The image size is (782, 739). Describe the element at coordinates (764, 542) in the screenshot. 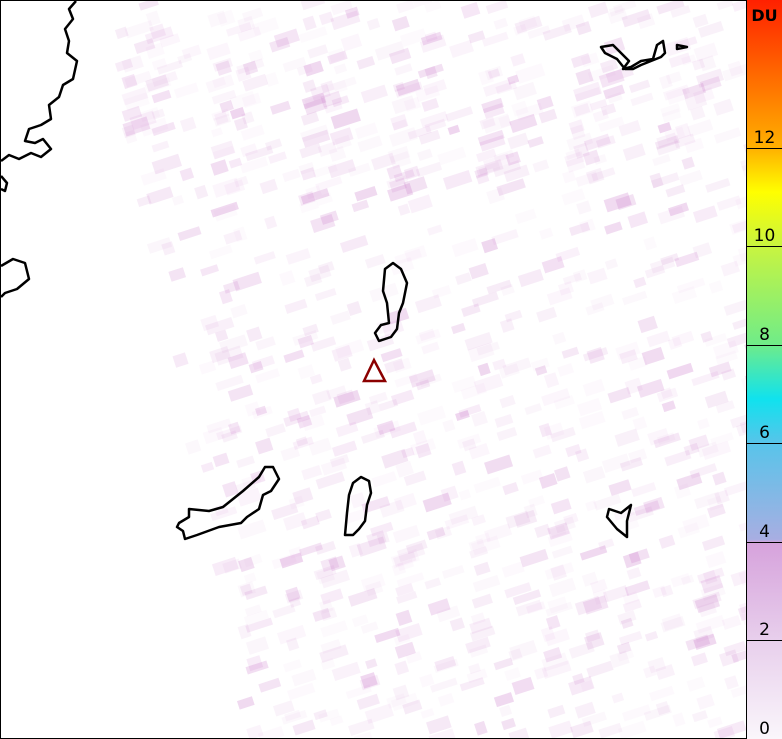

I see `colorbar-tick` at that location.